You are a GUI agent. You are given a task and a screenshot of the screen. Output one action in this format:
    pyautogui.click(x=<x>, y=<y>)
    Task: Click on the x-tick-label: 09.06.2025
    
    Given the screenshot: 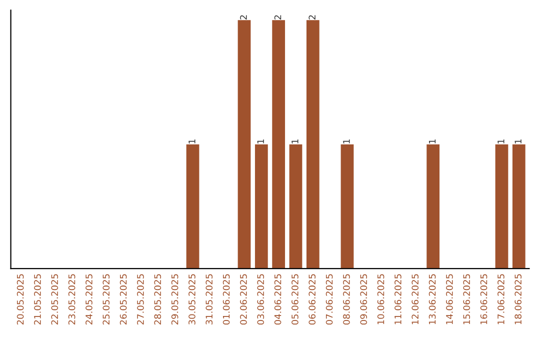 What is the action you would take?
    pyautogui.click(x=364, y=299)
    